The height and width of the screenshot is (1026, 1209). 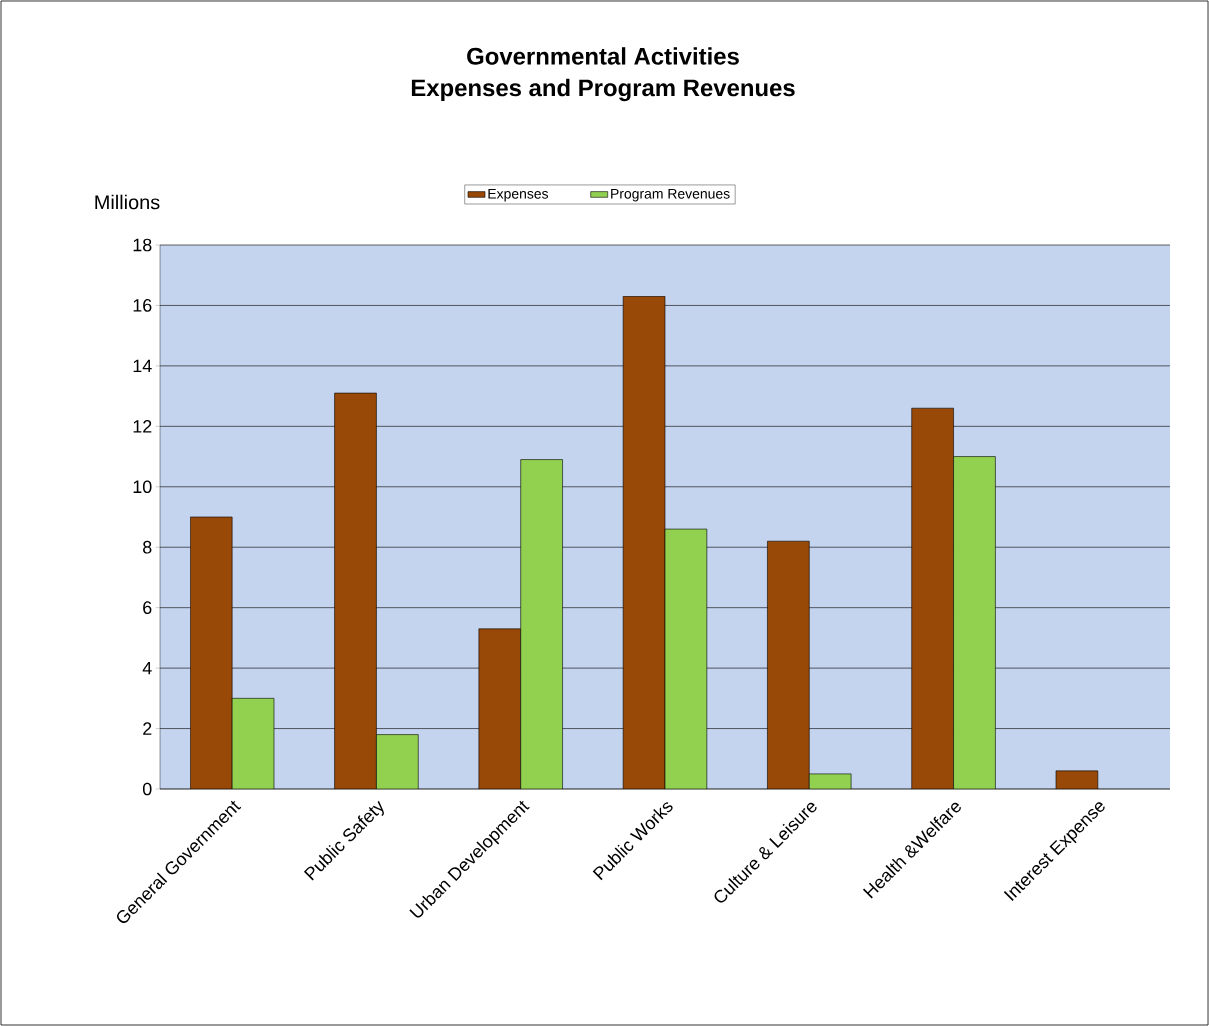 What do you see at coordinates (147, 789) in the screenshot?
I see `y-tick-label: 0` at bounding box center [147, 789].